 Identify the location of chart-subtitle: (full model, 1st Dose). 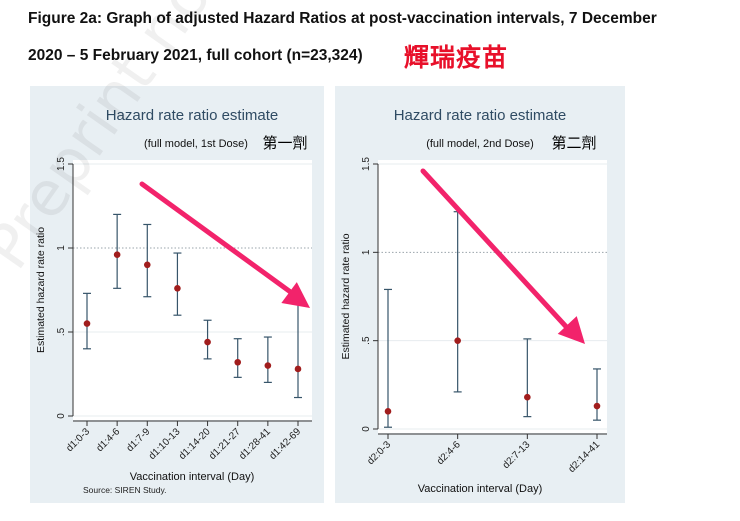
(196, 144).